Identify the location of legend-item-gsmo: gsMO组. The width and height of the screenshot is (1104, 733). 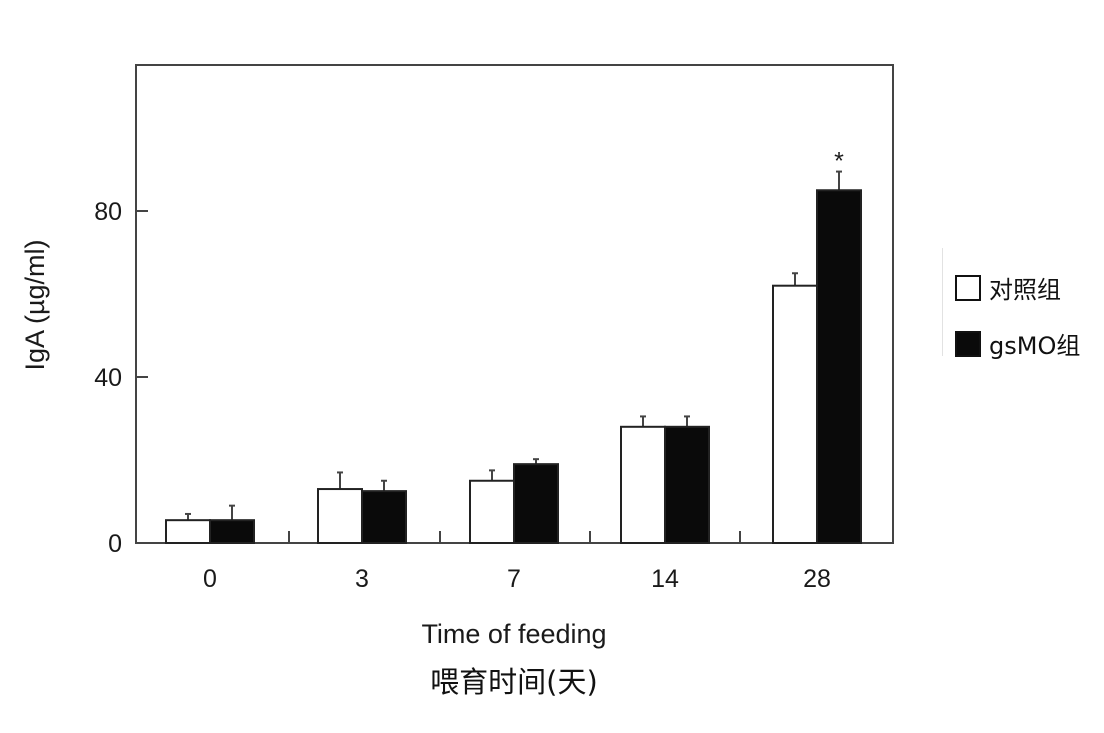
(1017, 343).